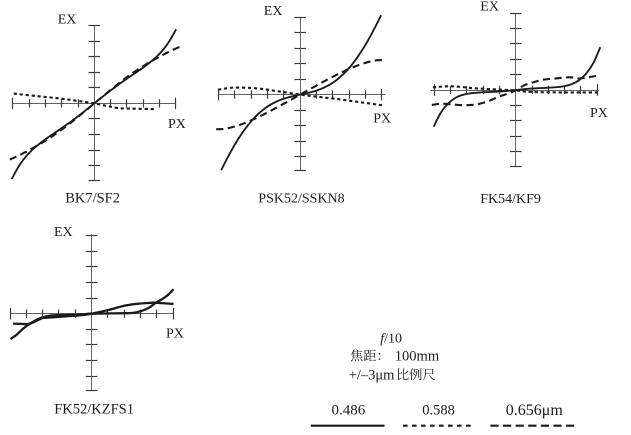 The image size is (631, 435). Describe the element at coordinates (417, 356) in the screenshot. I see `svg-text: 100mm` at that location.